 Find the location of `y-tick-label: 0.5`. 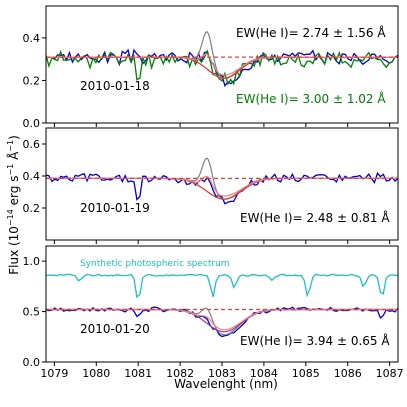

y-tick-label: 0.5 is located at coordinates (32, 312).